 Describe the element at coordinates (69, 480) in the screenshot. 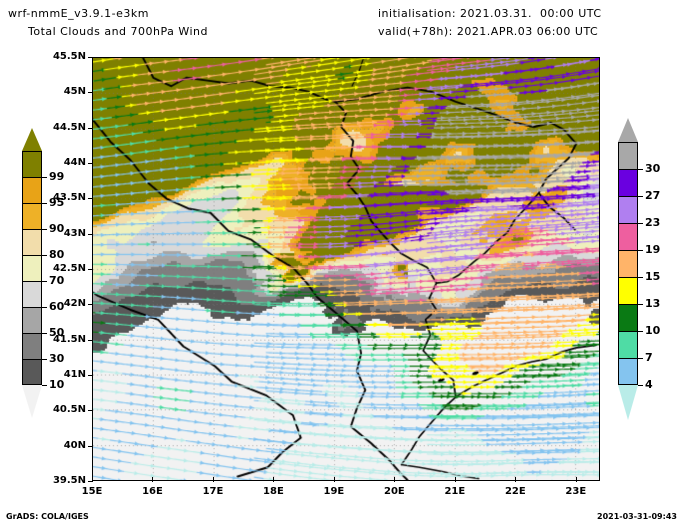

I see `latitude-tick-label: 39.5N` at that location.